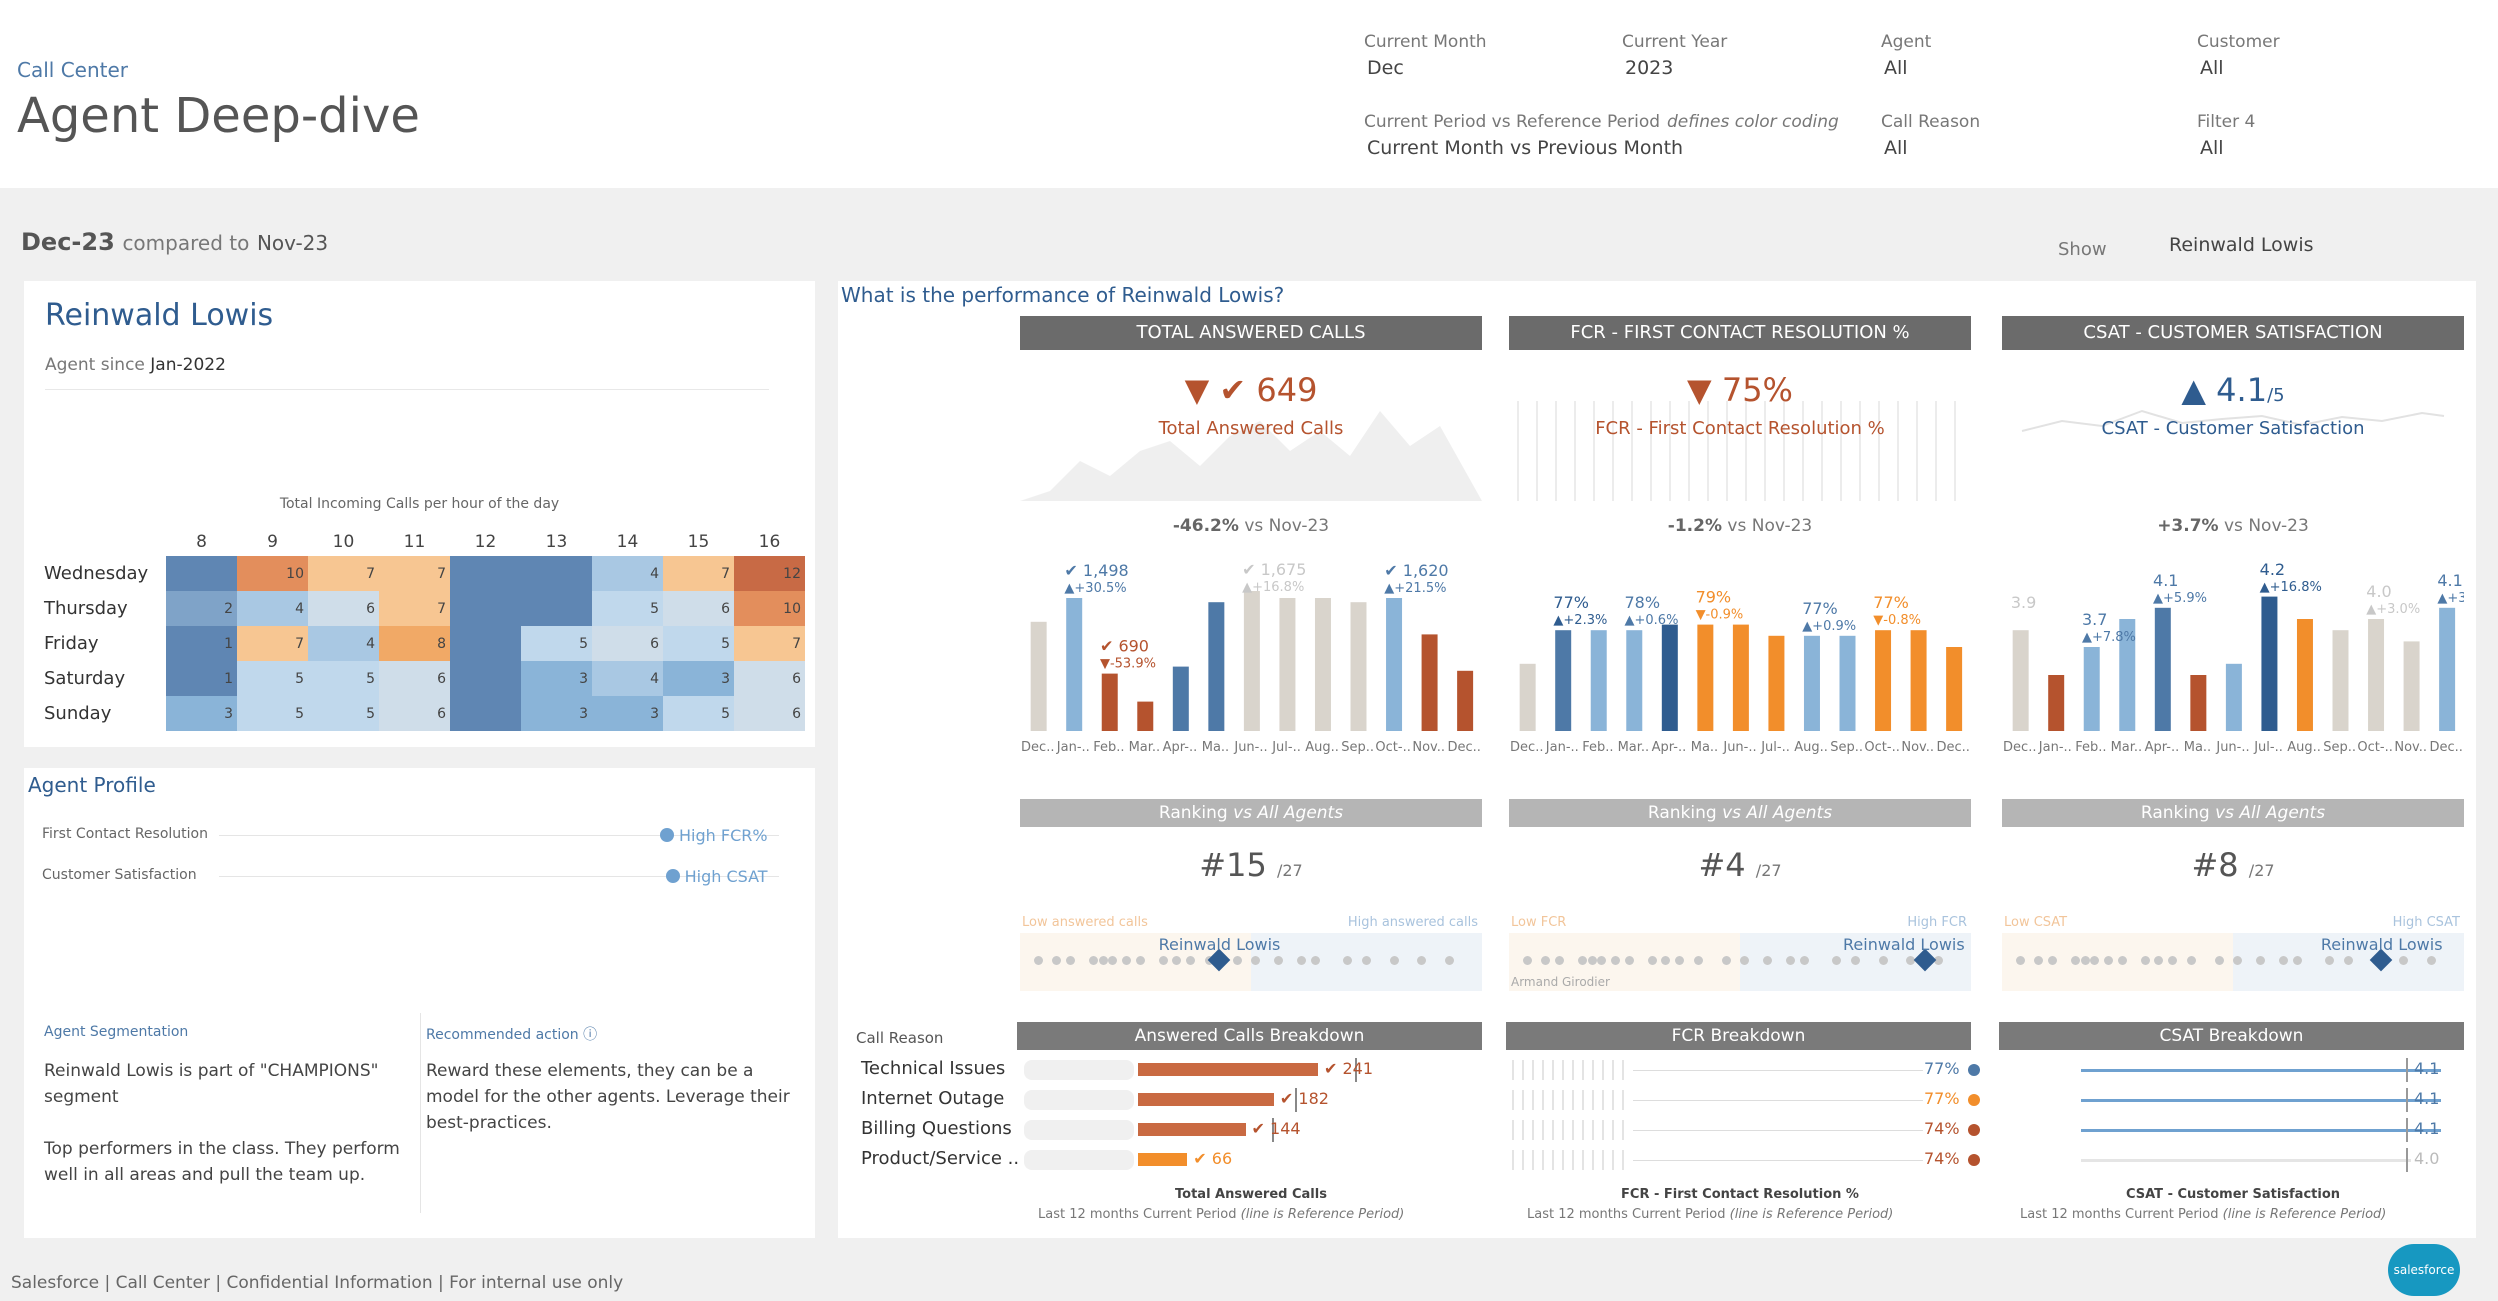 The width and height of the screenshot is (2498, 1301). What do you see at coordinates (590, 1035) in the screenshot?
I see `info-icon: ⓘ` at bounding box center [590, 1035].